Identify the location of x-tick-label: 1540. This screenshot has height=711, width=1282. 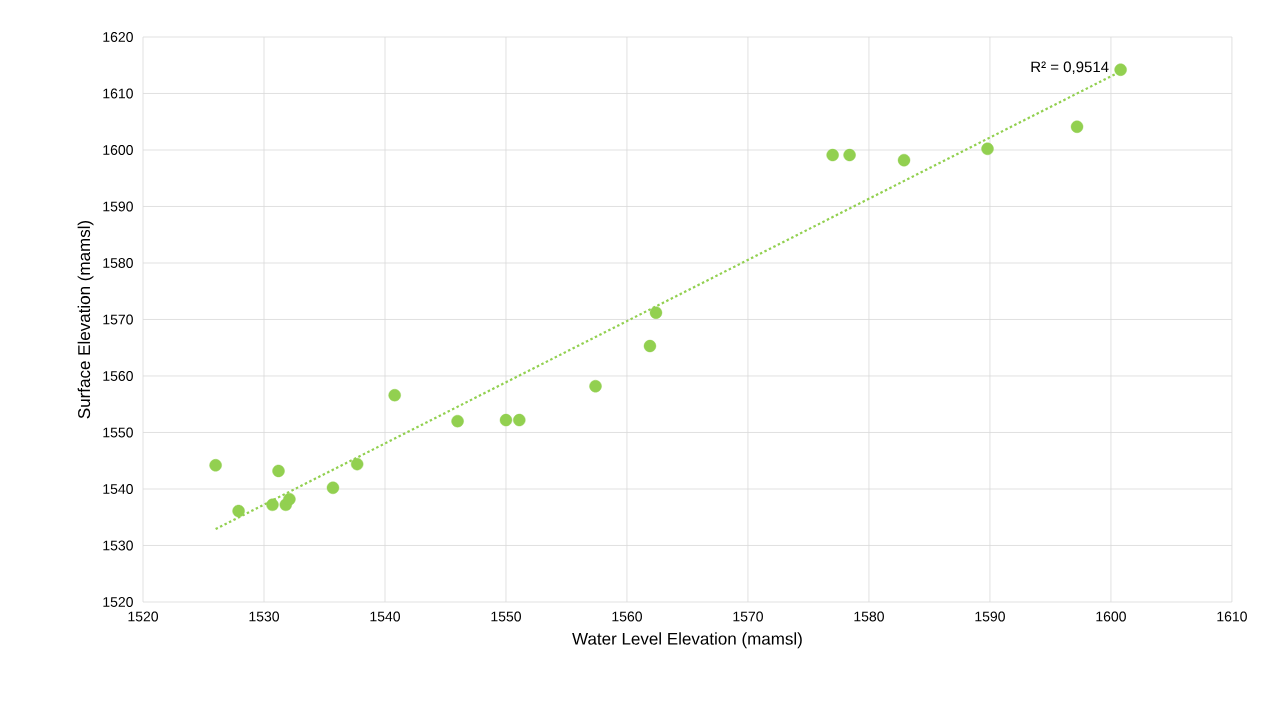
(385, 616).